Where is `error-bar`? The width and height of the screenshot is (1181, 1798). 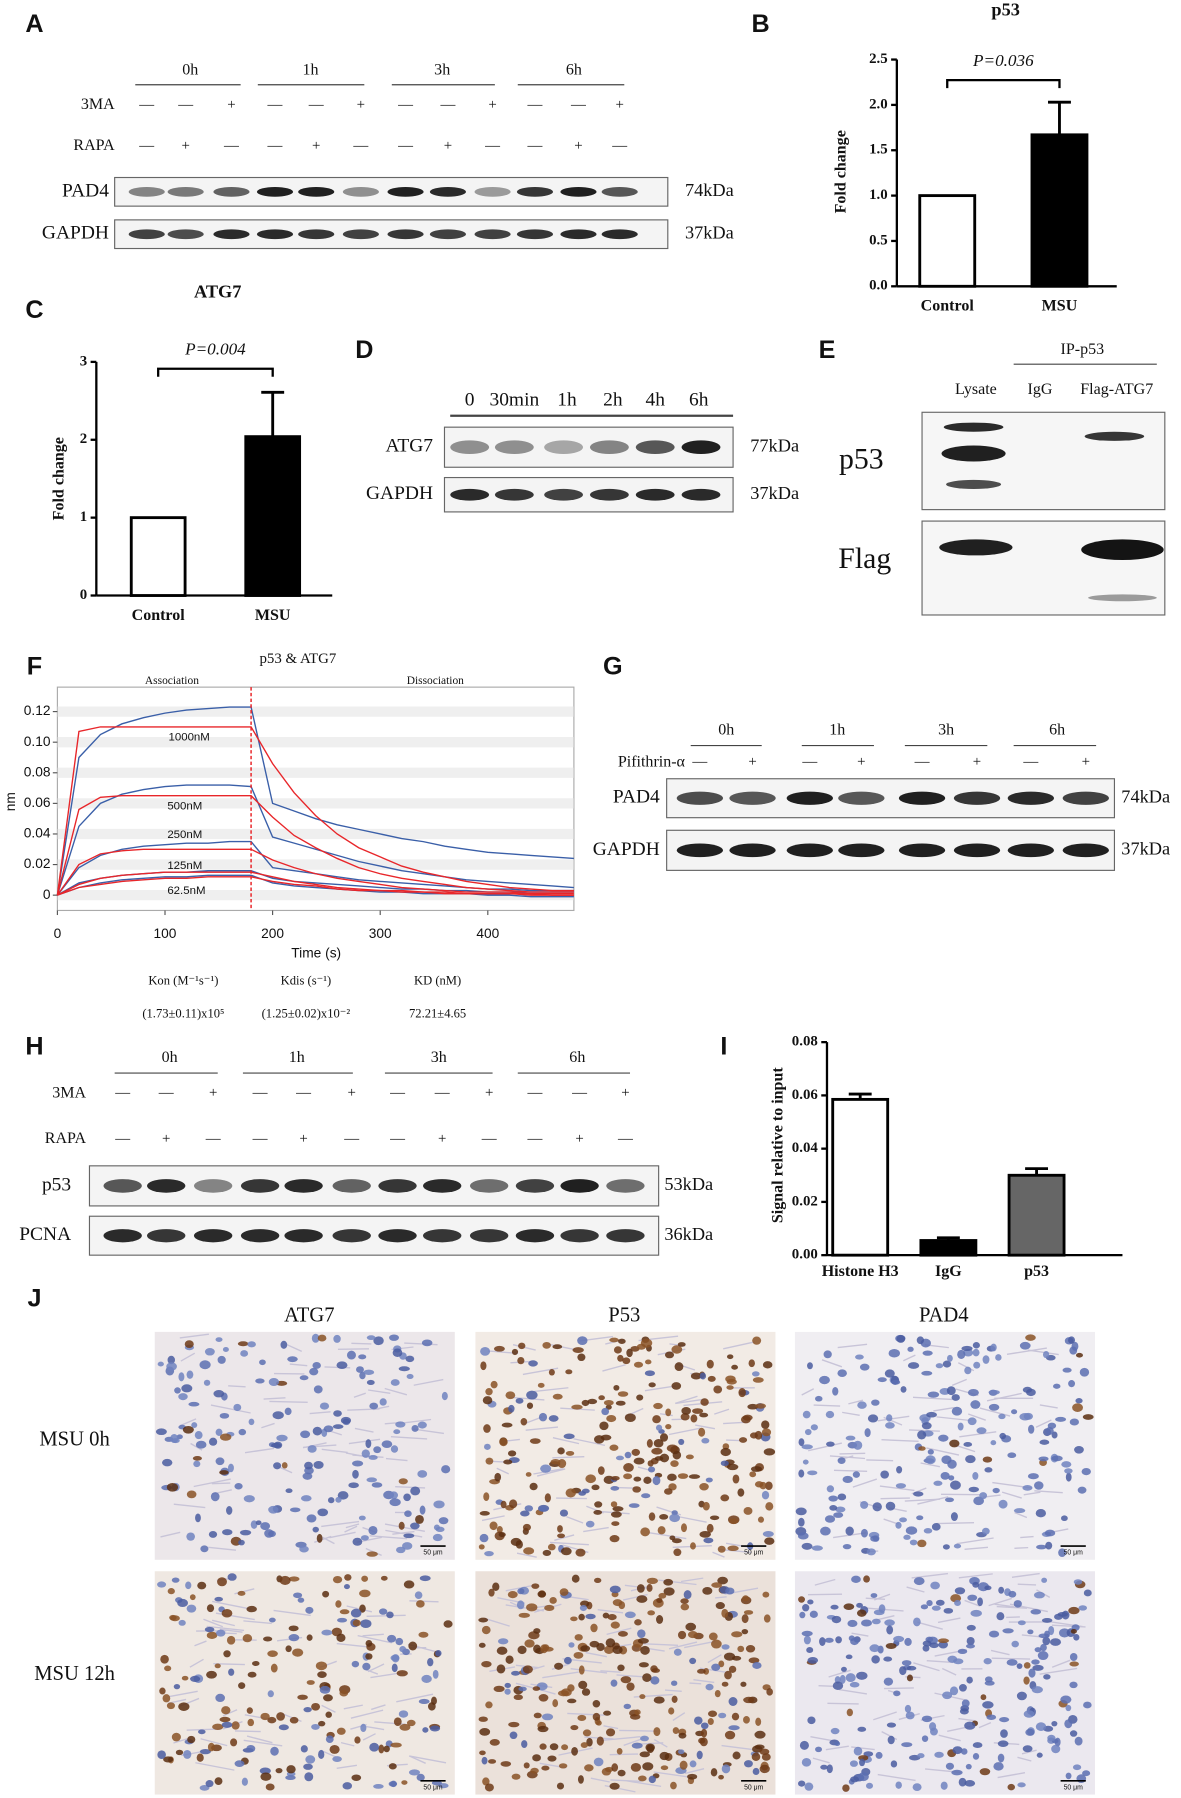 error-bar is located at coordinates (1037, 1171).